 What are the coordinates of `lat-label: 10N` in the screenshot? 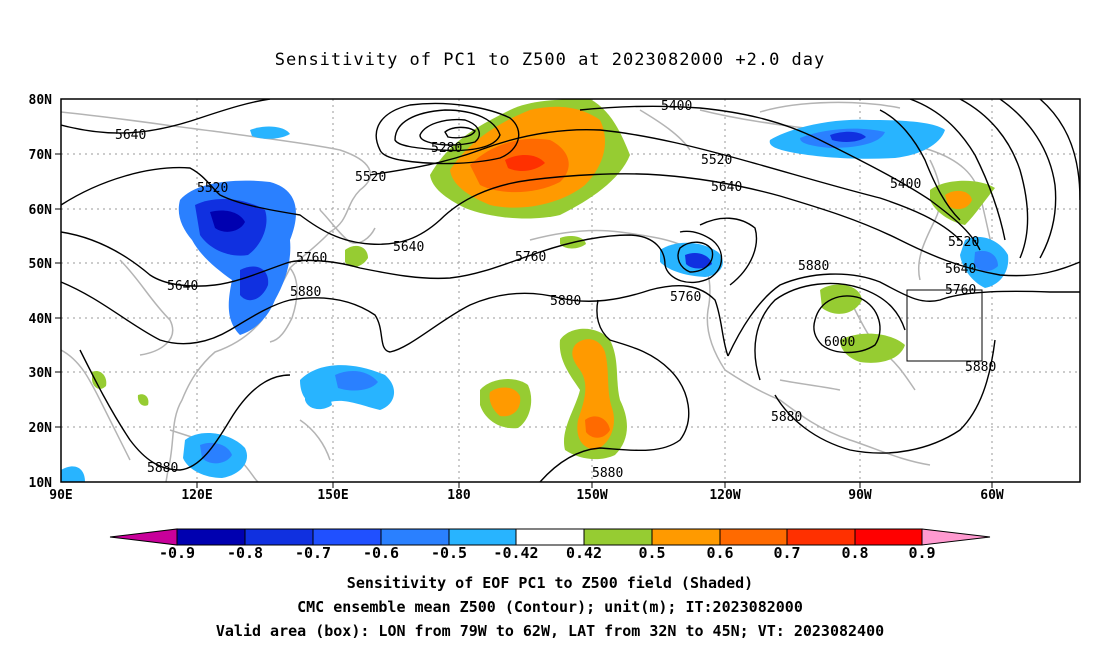 It's located at (41, 483).